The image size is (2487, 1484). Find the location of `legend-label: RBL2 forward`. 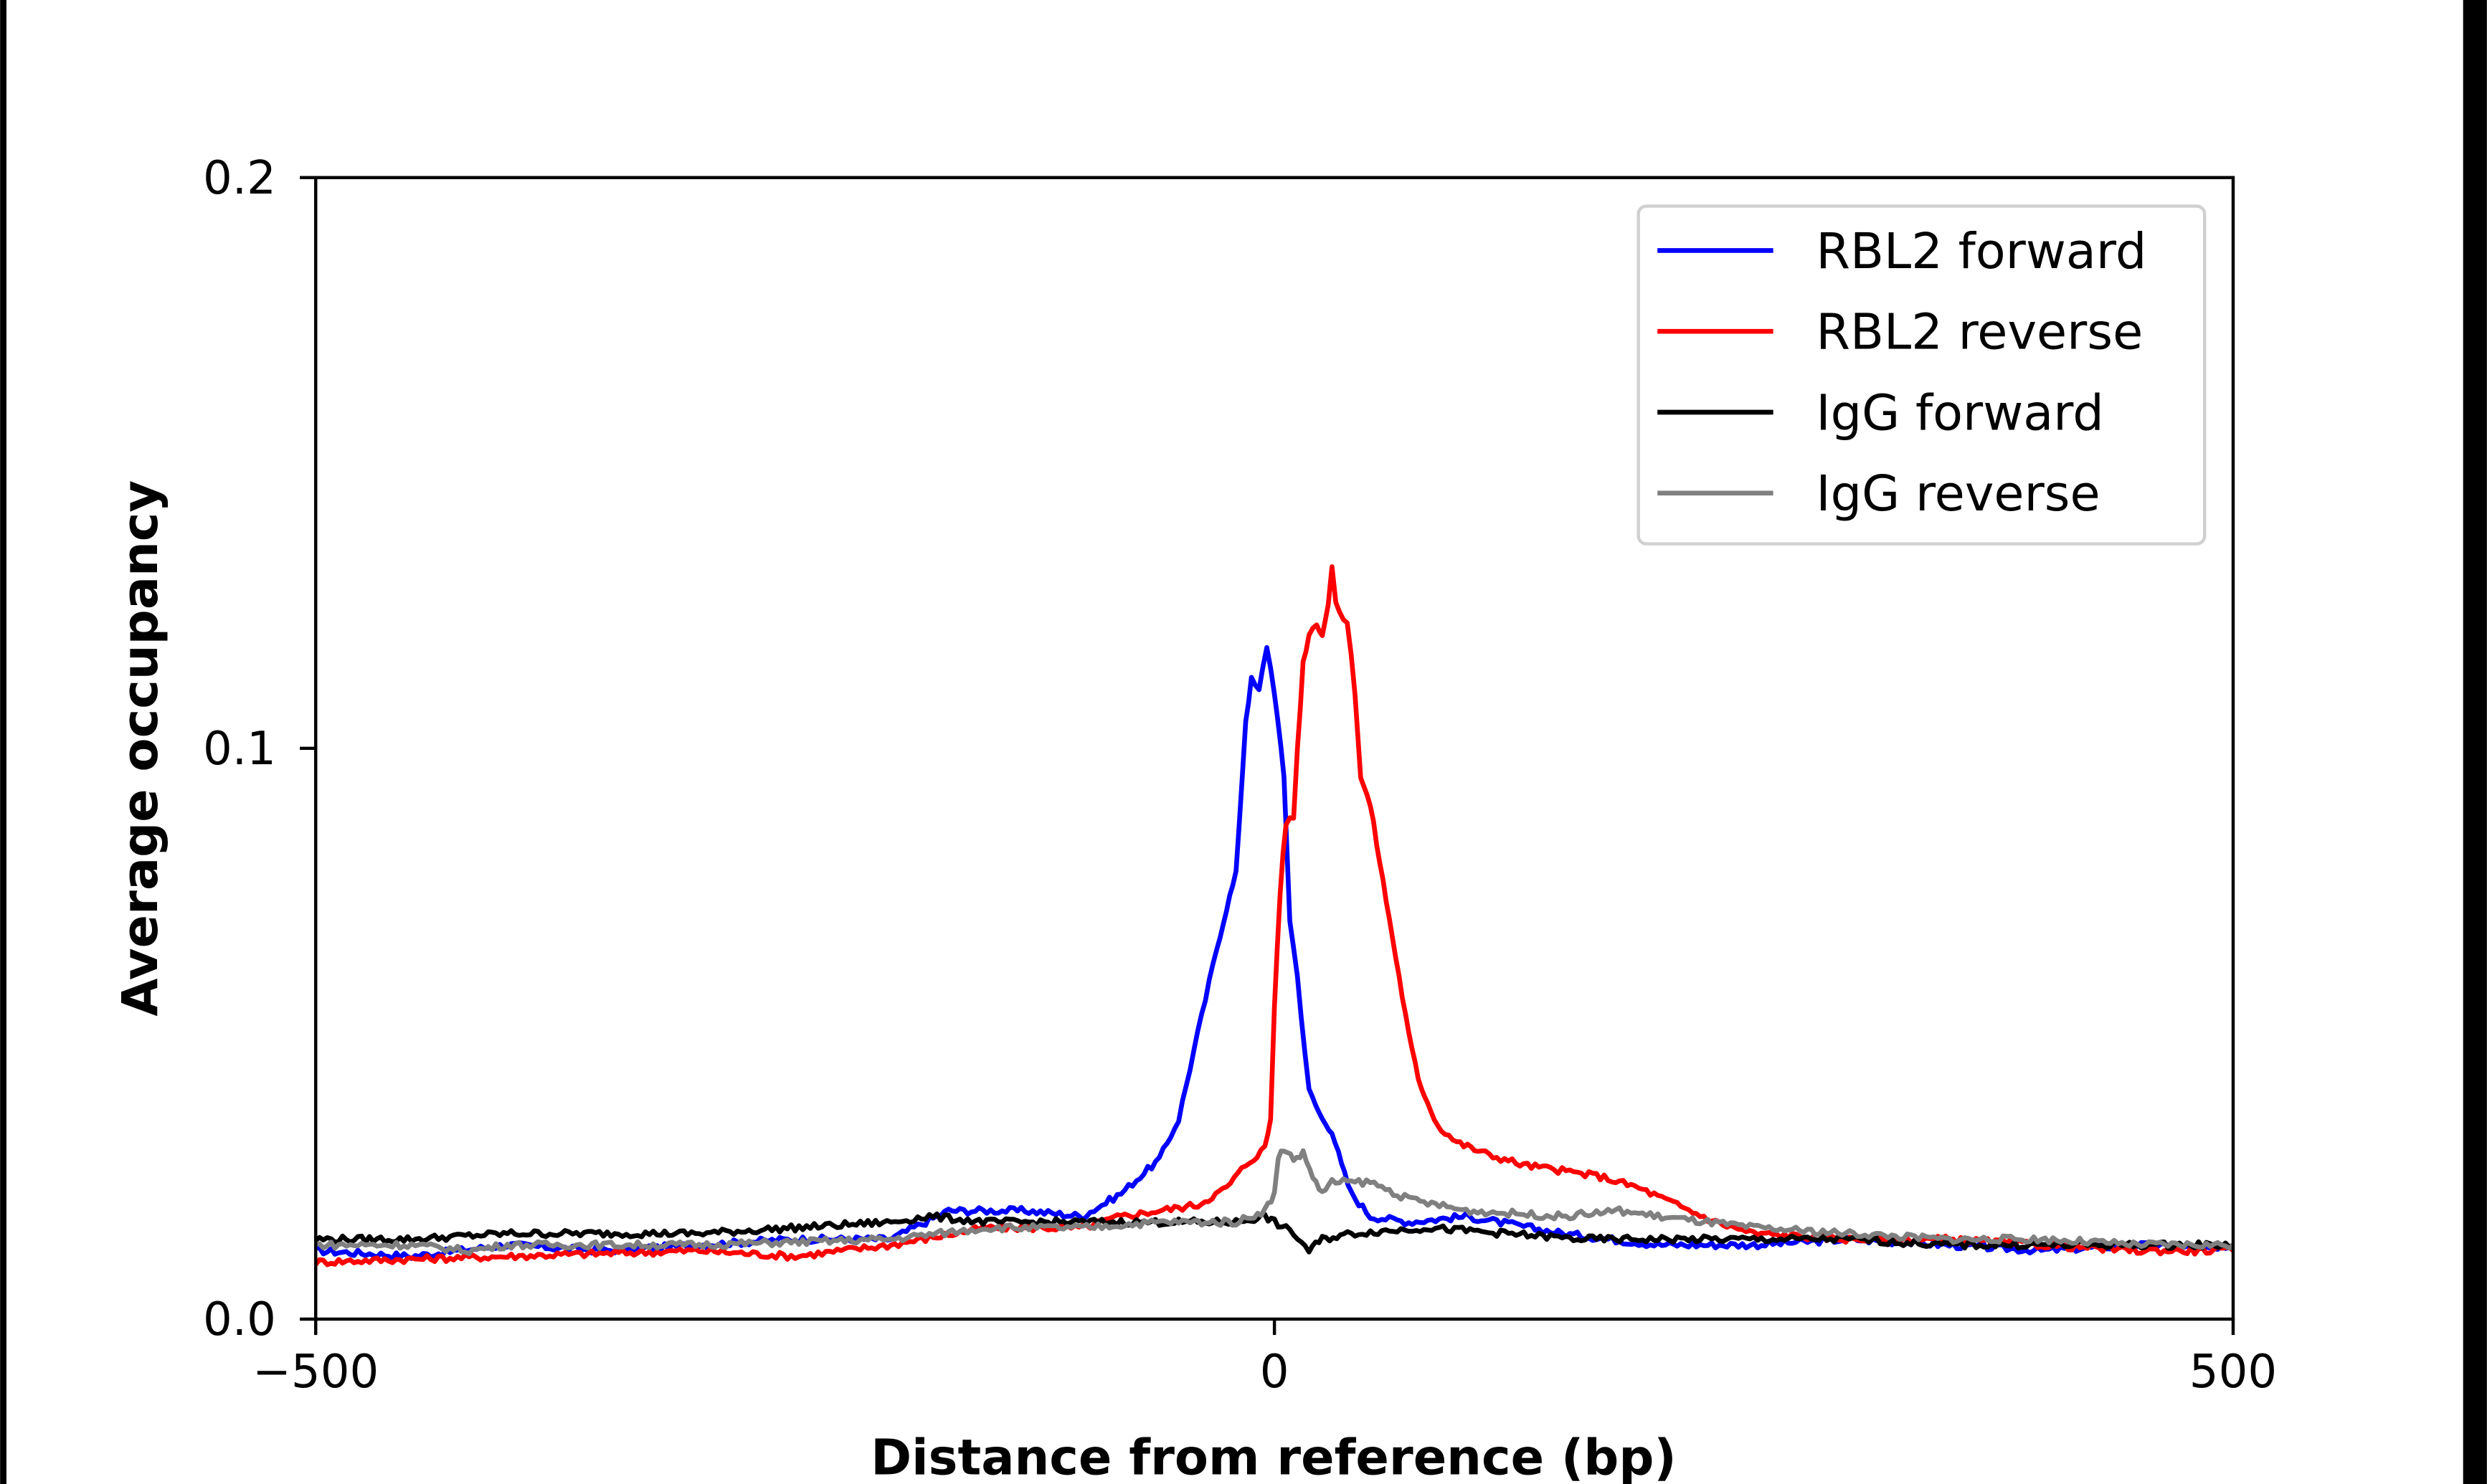

legend-label: RBL2 forward is located at coordinates (1981, 252).